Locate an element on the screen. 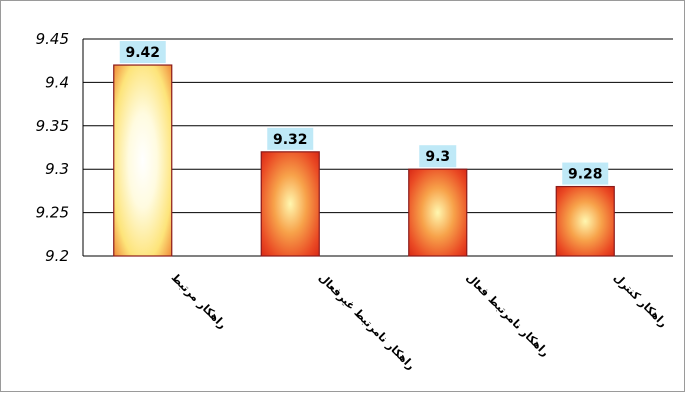 The image size is (685, 393). data-label: 9.32 is located at coordinates (290, 140).